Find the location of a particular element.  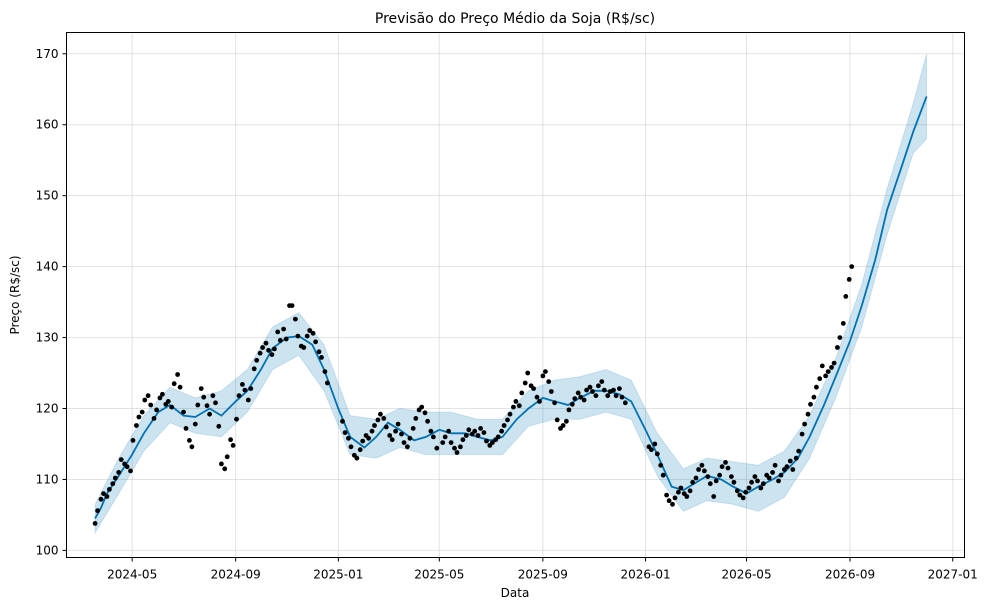

y-tick-label: 110 is located at coordinates (47, 479).